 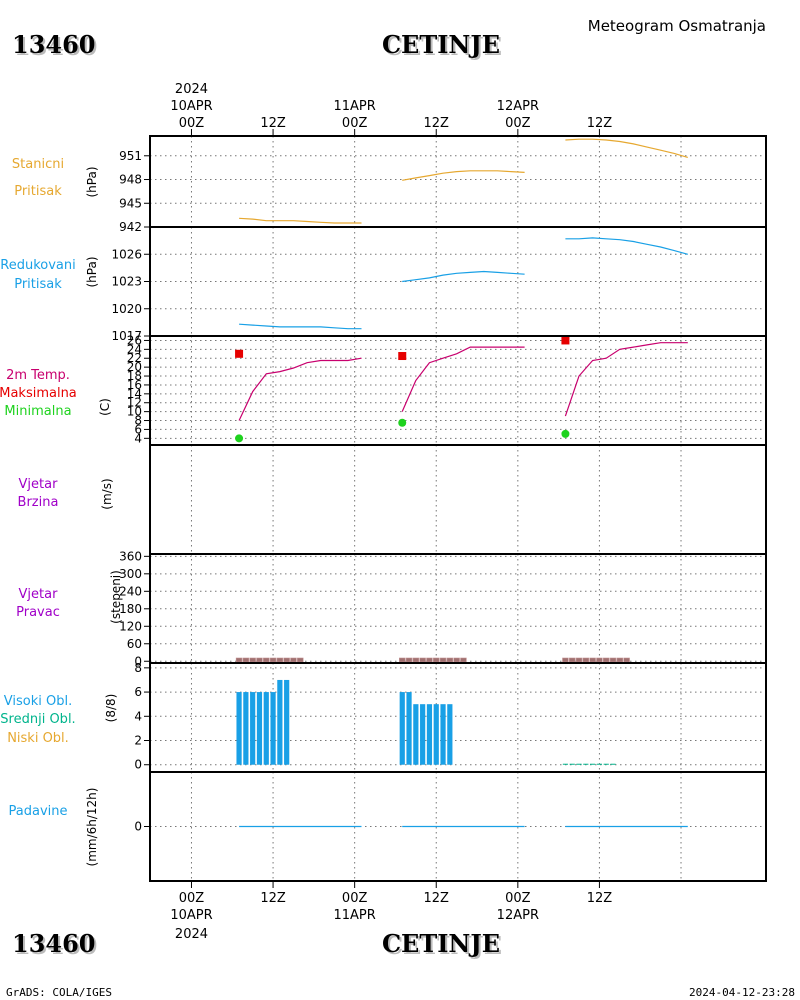 What do you see at coordinates (134, 367) in the screenshot?
I see `y-tick-label: 20` at bounding box center [134, 367].